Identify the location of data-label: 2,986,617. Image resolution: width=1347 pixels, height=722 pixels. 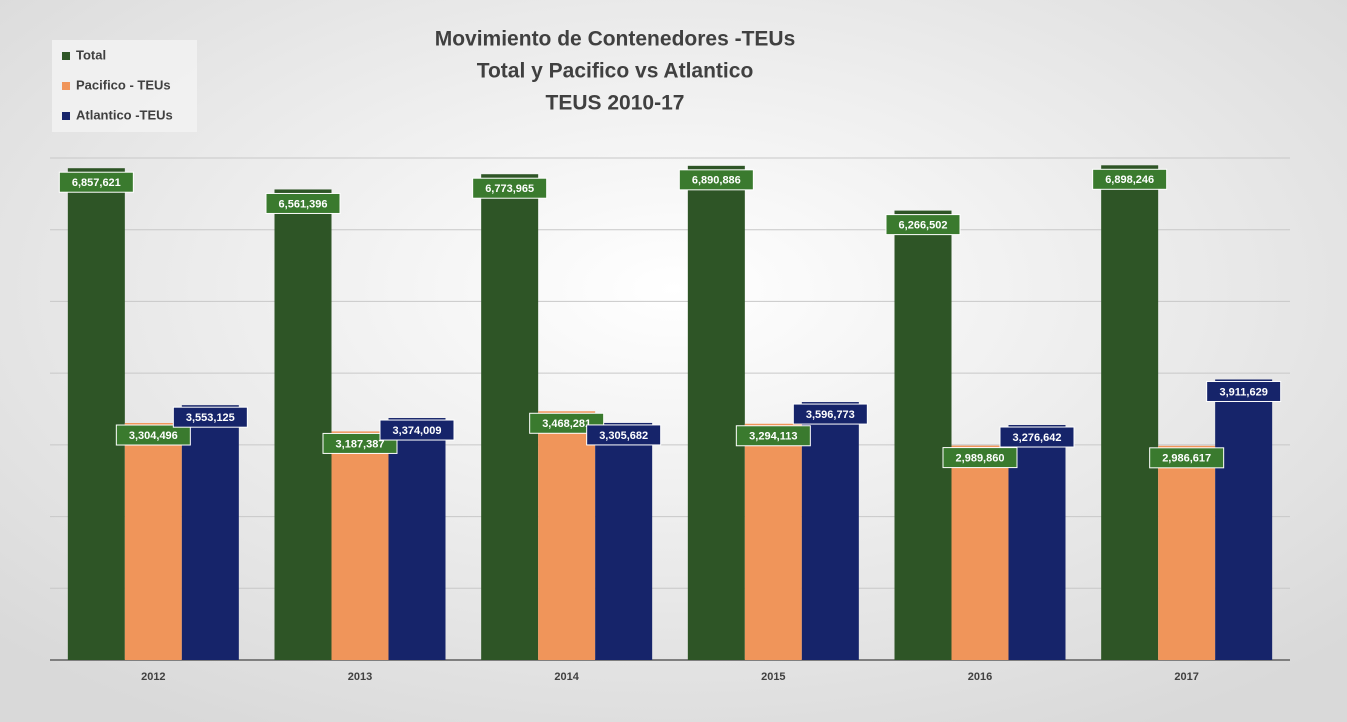
(1186, 459).